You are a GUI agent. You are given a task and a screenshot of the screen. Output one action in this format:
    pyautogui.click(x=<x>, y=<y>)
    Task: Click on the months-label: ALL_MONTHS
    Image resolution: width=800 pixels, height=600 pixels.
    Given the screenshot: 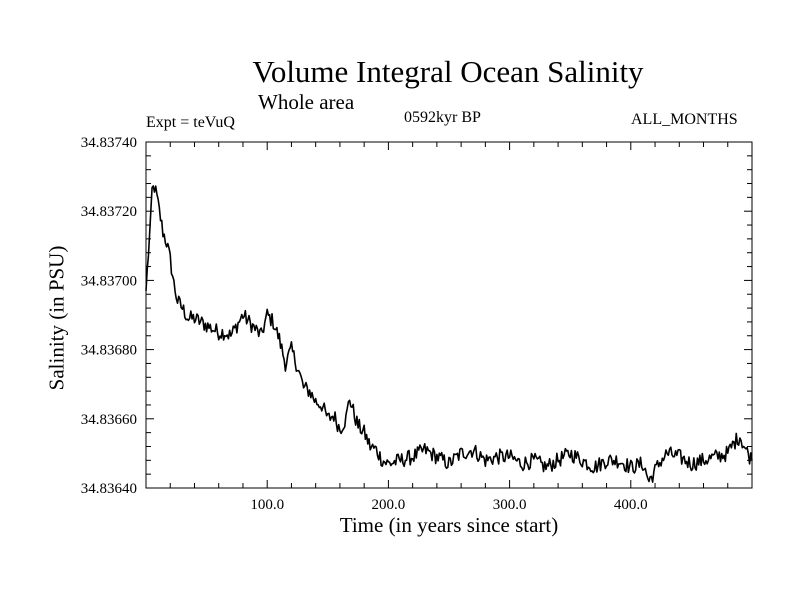 What is the action you would take?
    pyautogui.click(x=684, y=119)
    